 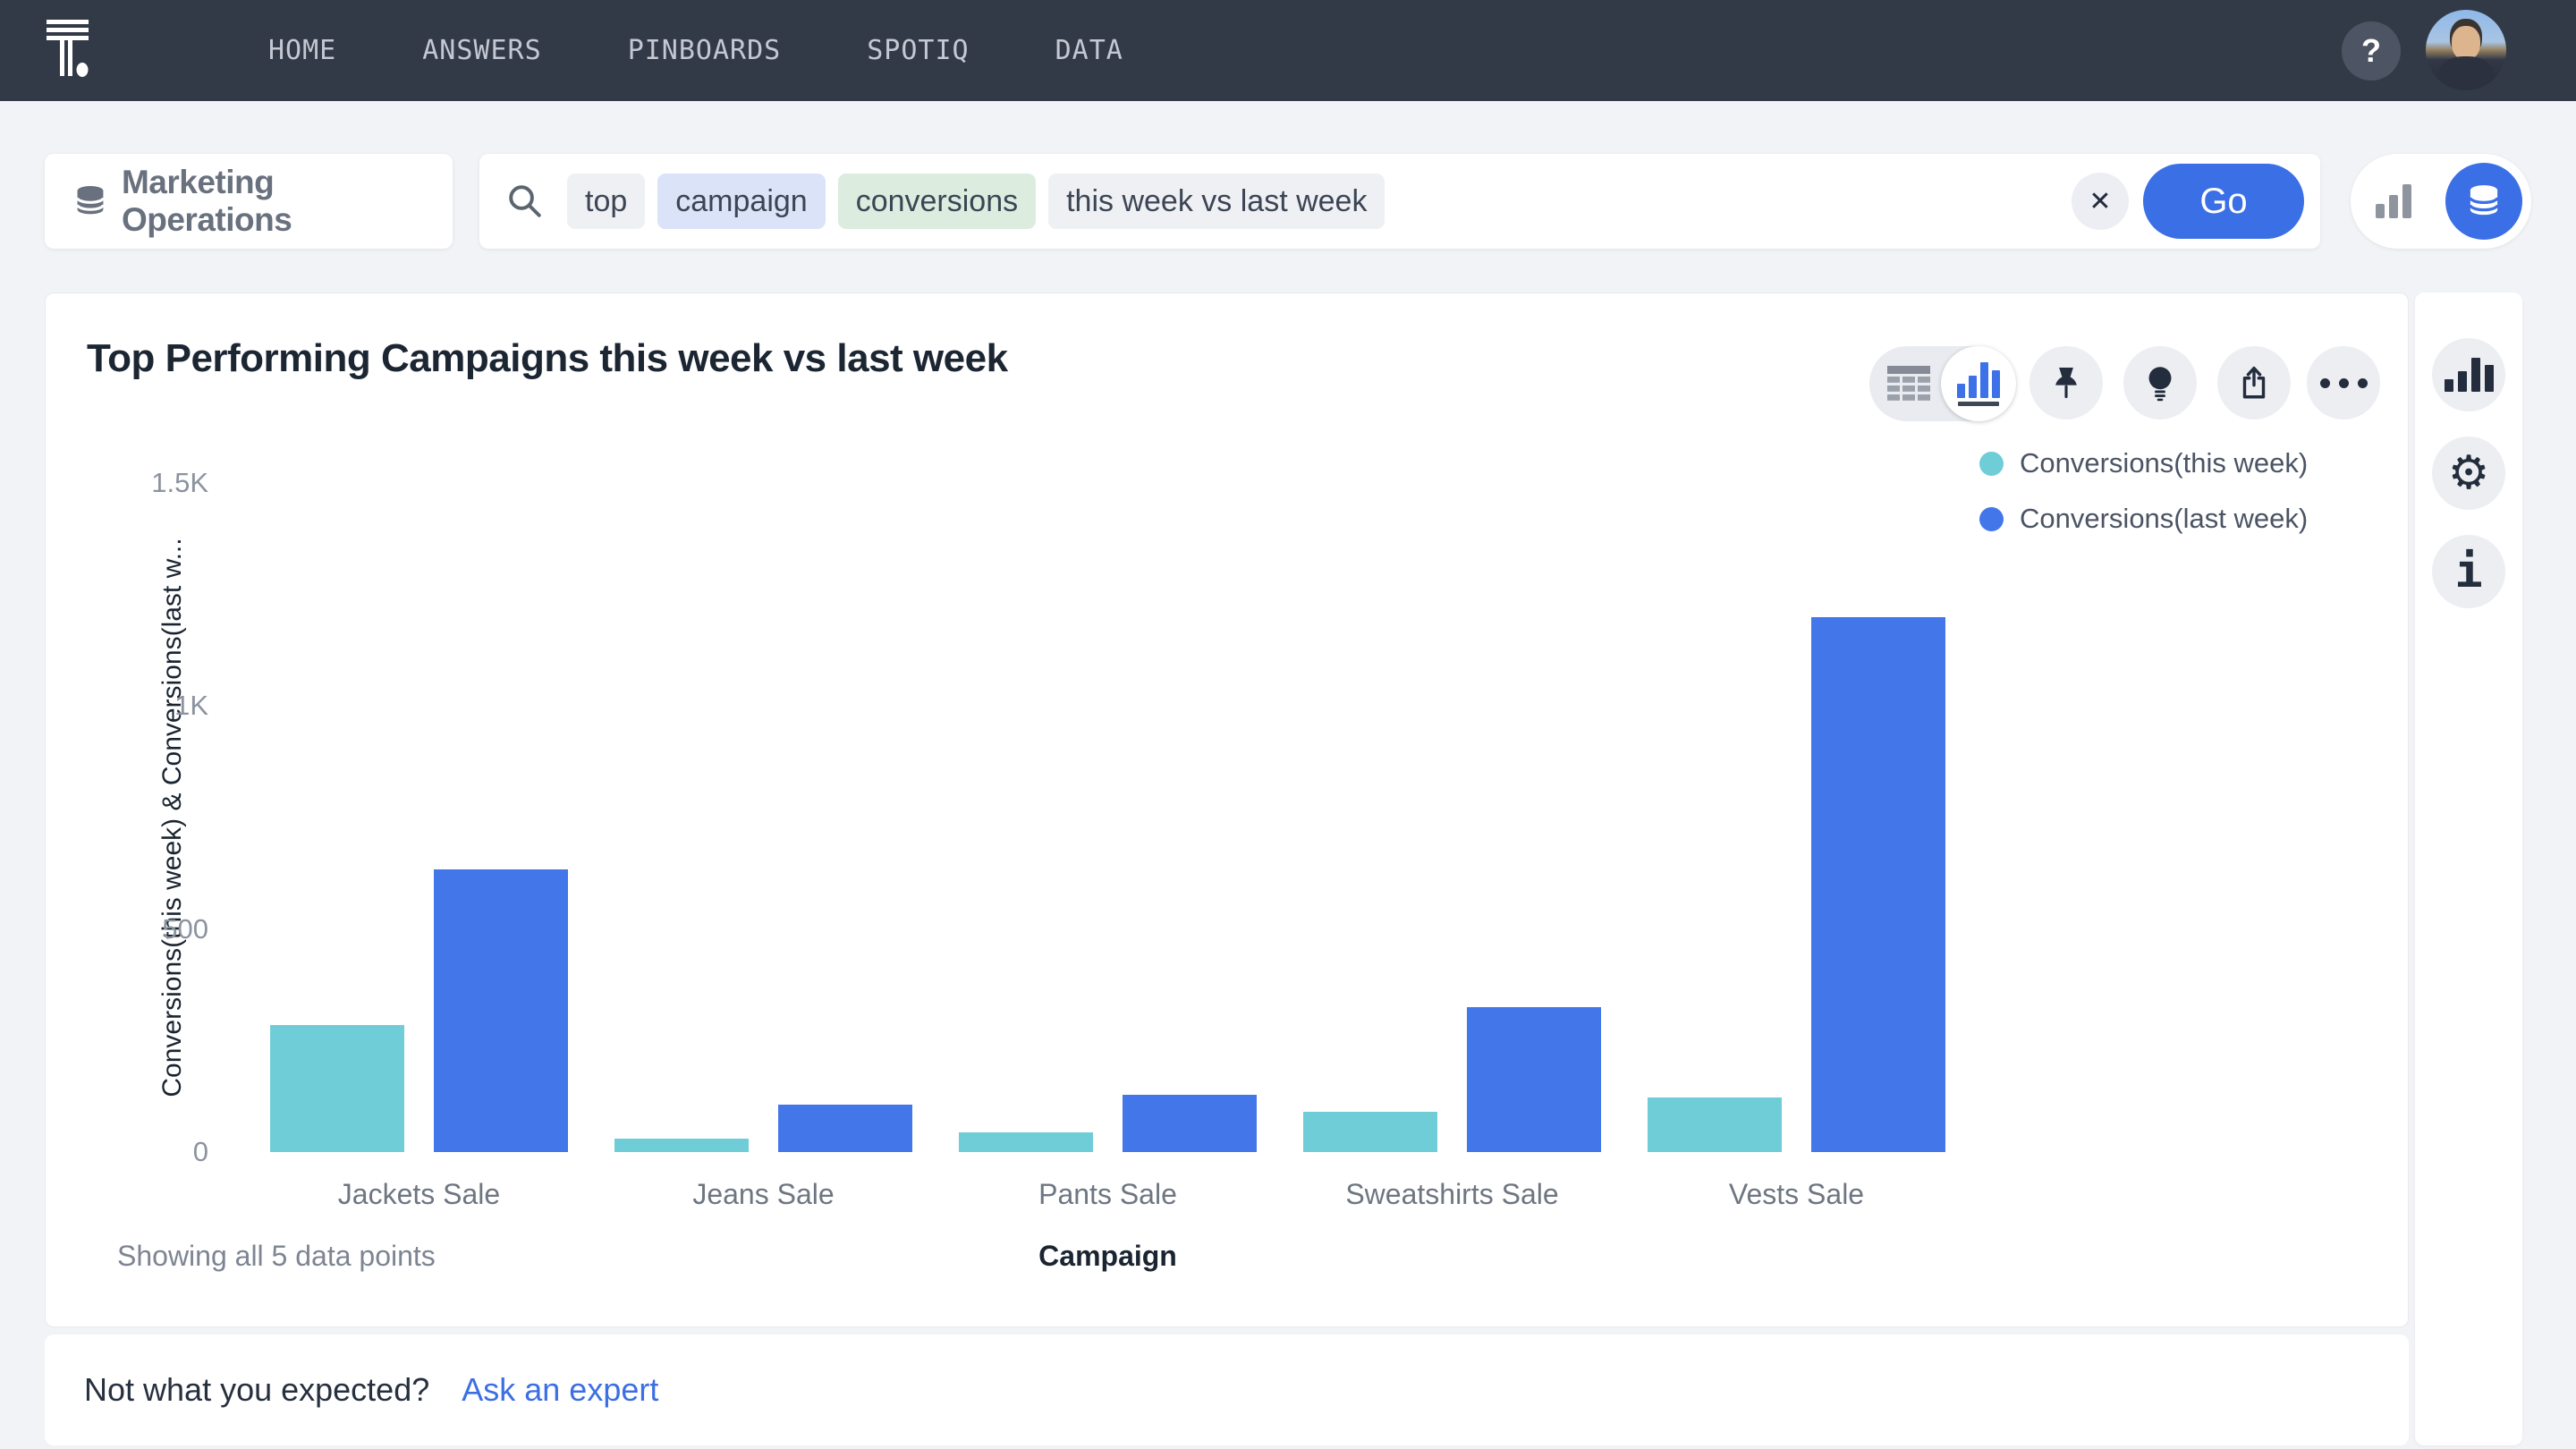 I want to click on search-token: this week vs last week, so click(x=1216, y=201).